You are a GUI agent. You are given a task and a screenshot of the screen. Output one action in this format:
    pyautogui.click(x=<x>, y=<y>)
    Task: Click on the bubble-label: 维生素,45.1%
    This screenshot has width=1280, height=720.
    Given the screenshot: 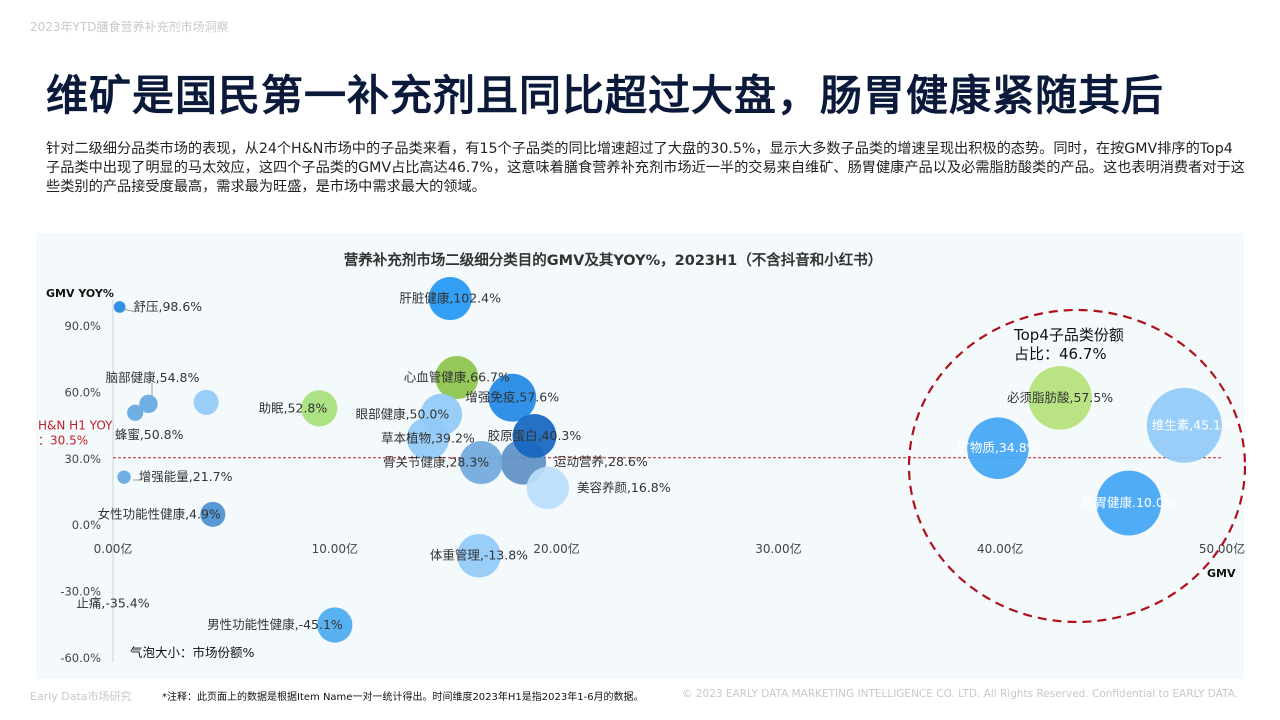 What is the action you would take?
    pyautogui.click(x=1192, y=424)
    